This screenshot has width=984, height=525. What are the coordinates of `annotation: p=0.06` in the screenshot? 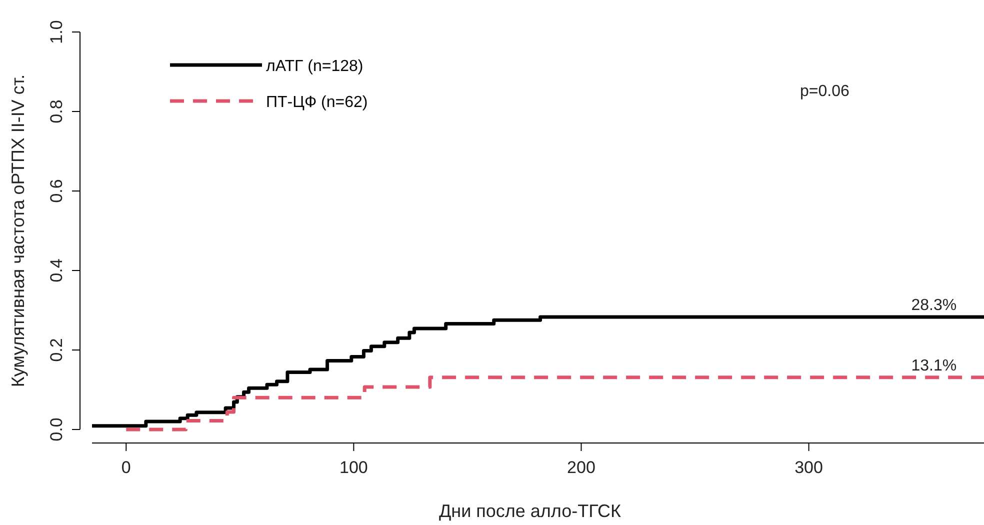 It's located at (825, 91).